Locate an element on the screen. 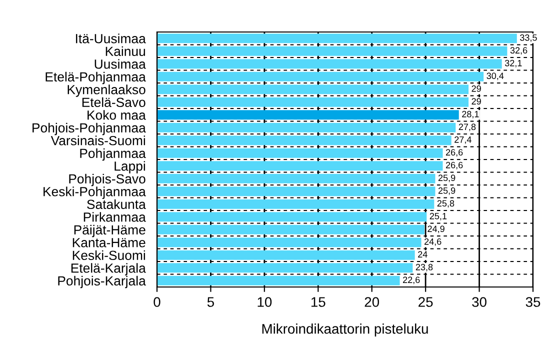 The width and height of the screenshot is (553, 338). x-tick-label: 10 is located at coordinates (265, 302).